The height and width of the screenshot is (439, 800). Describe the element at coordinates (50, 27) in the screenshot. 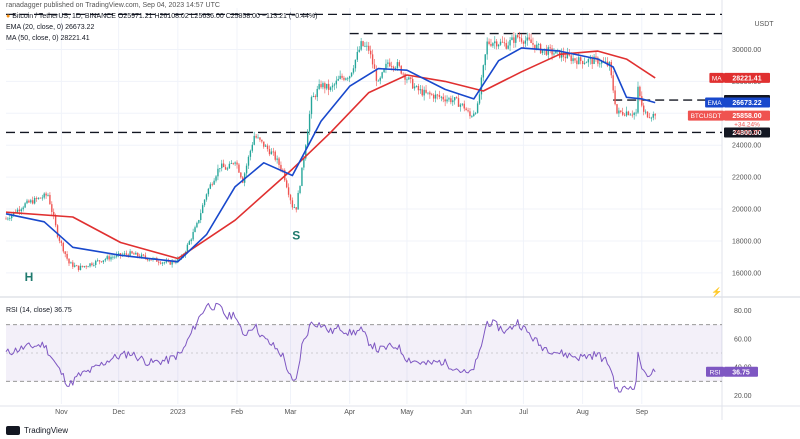

I see `ema-legend: EMA (20, close, 0) 26673.22` at that location.